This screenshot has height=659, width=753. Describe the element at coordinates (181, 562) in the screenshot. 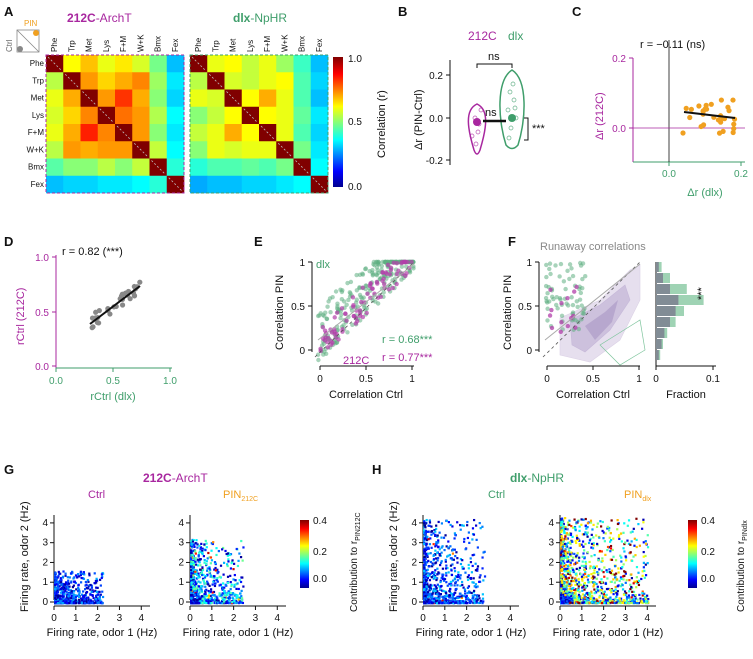

I see `ytick-label: 2` at that location.